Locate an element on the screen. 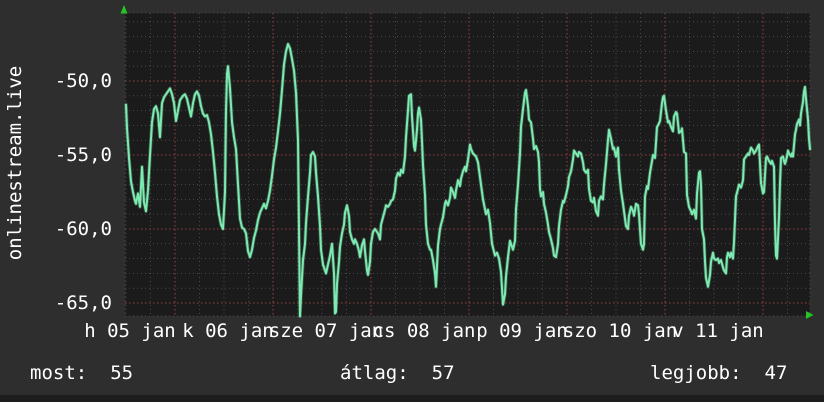 The height and width of the screenshot is (402, 824). stat-legjobb-value: 47 is located at coordinates (776, 373).